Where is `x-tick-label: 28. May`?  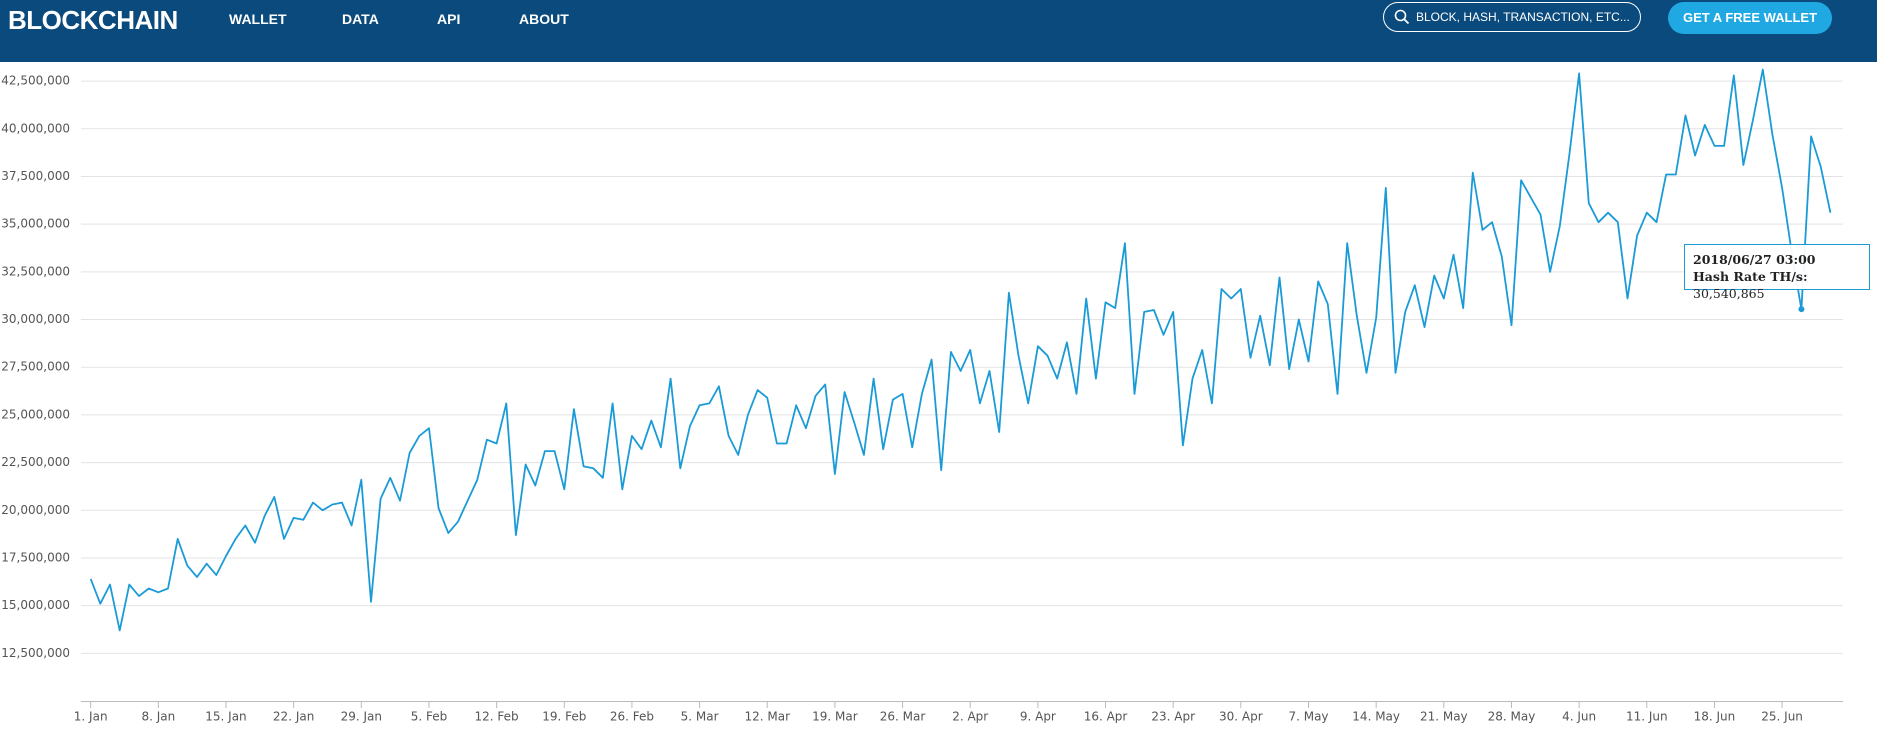 x-tick-label: 28. May is located at coordinates (1512, 717).